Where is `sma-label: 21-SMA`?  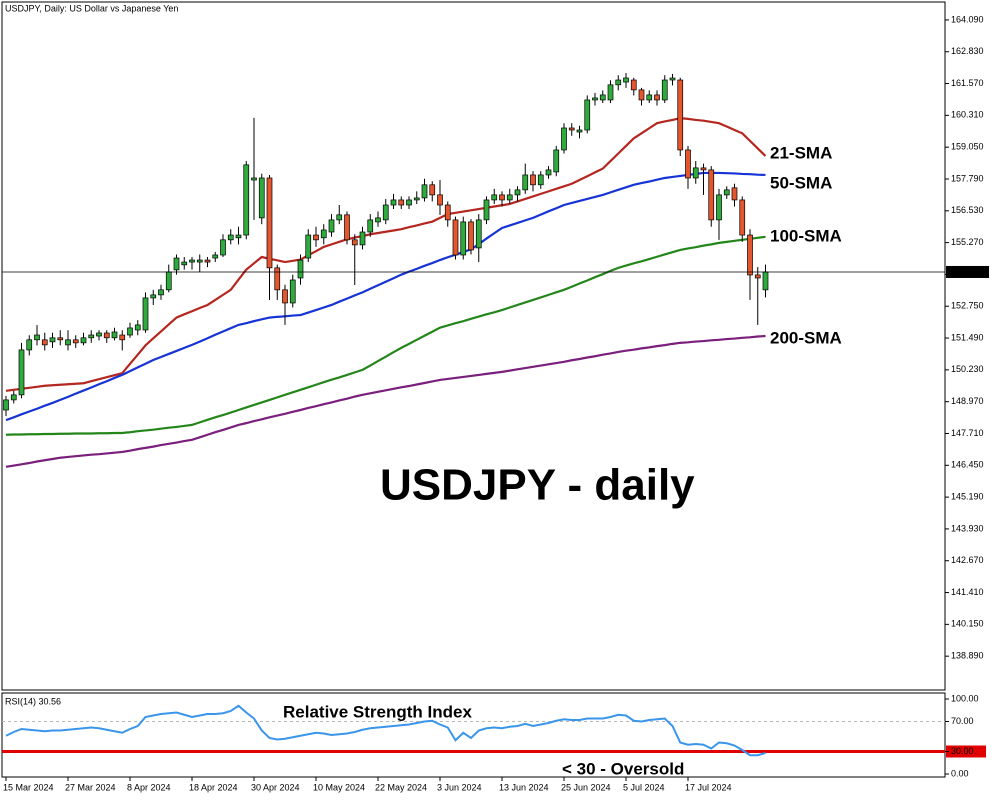 sma-label: 21-SMA is located at coordinates (801, 152).